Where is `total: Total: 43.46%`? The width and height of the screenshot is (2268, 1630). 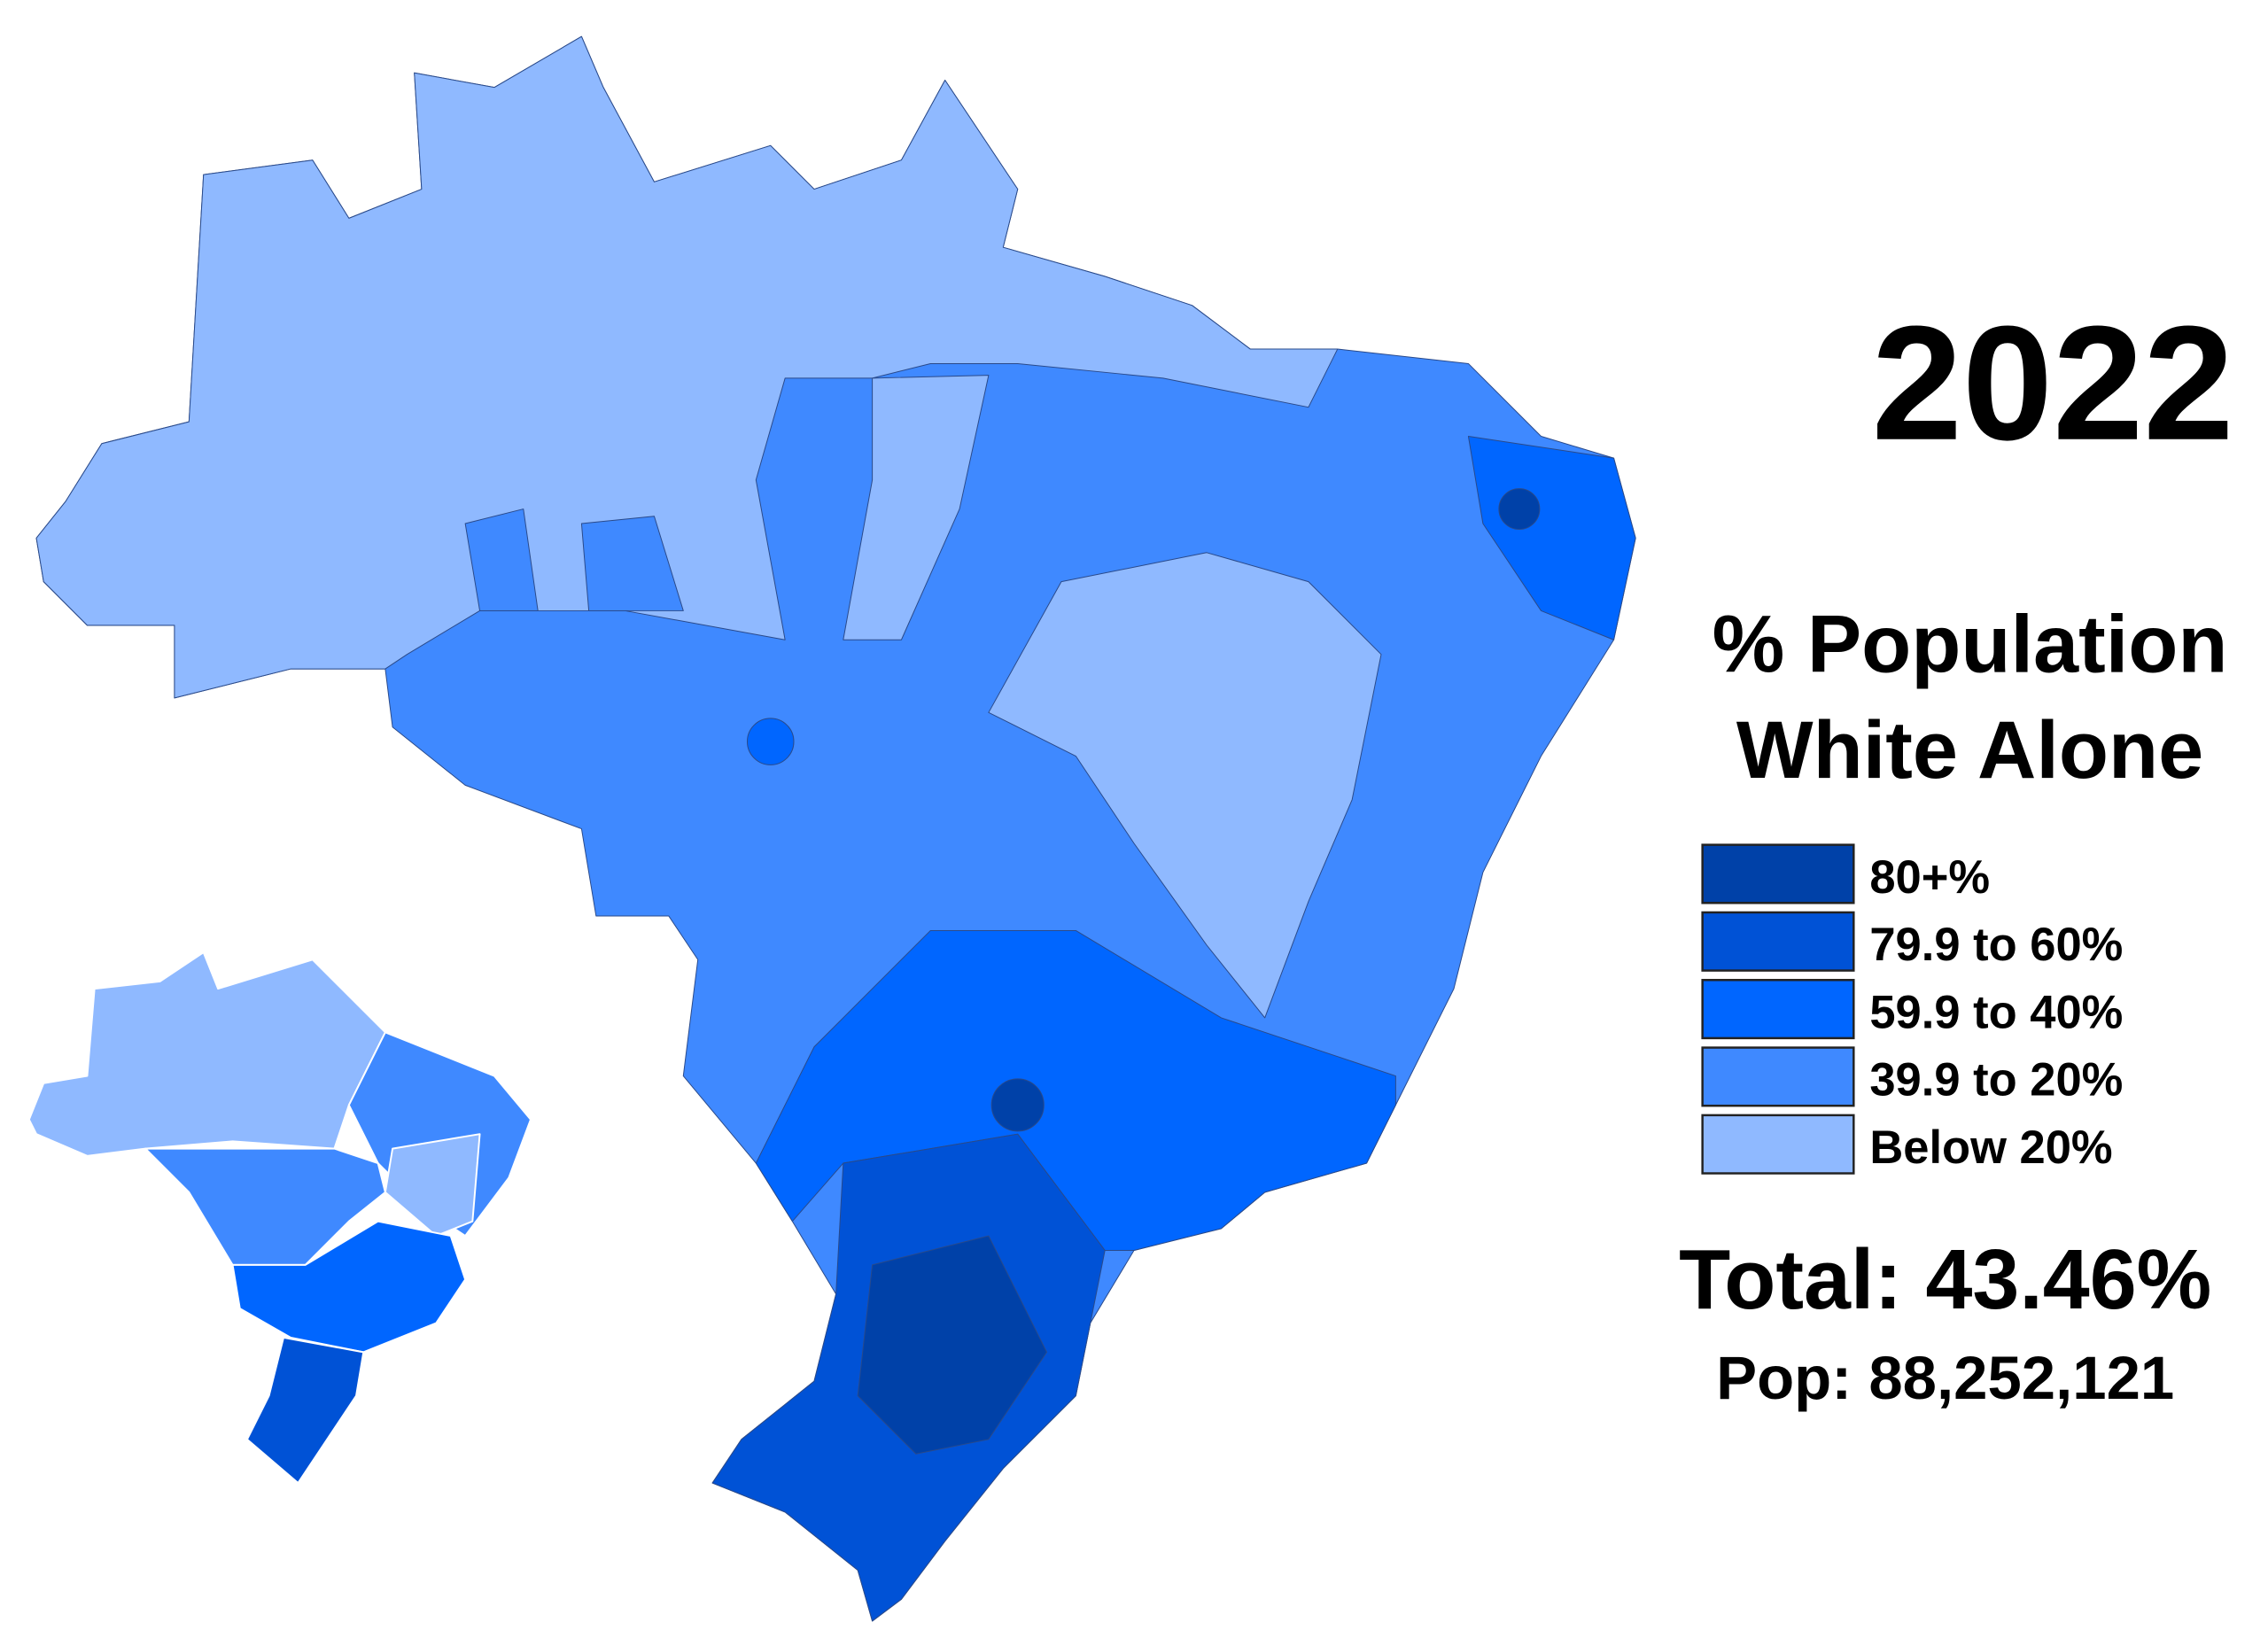
total: Total: 43.46% is located at coordinates (1945, 1280).